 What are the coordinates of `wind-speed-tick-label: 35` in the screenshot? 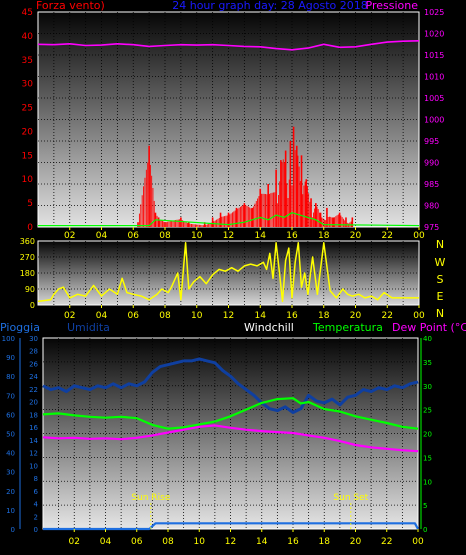 It's located at (27, 61).